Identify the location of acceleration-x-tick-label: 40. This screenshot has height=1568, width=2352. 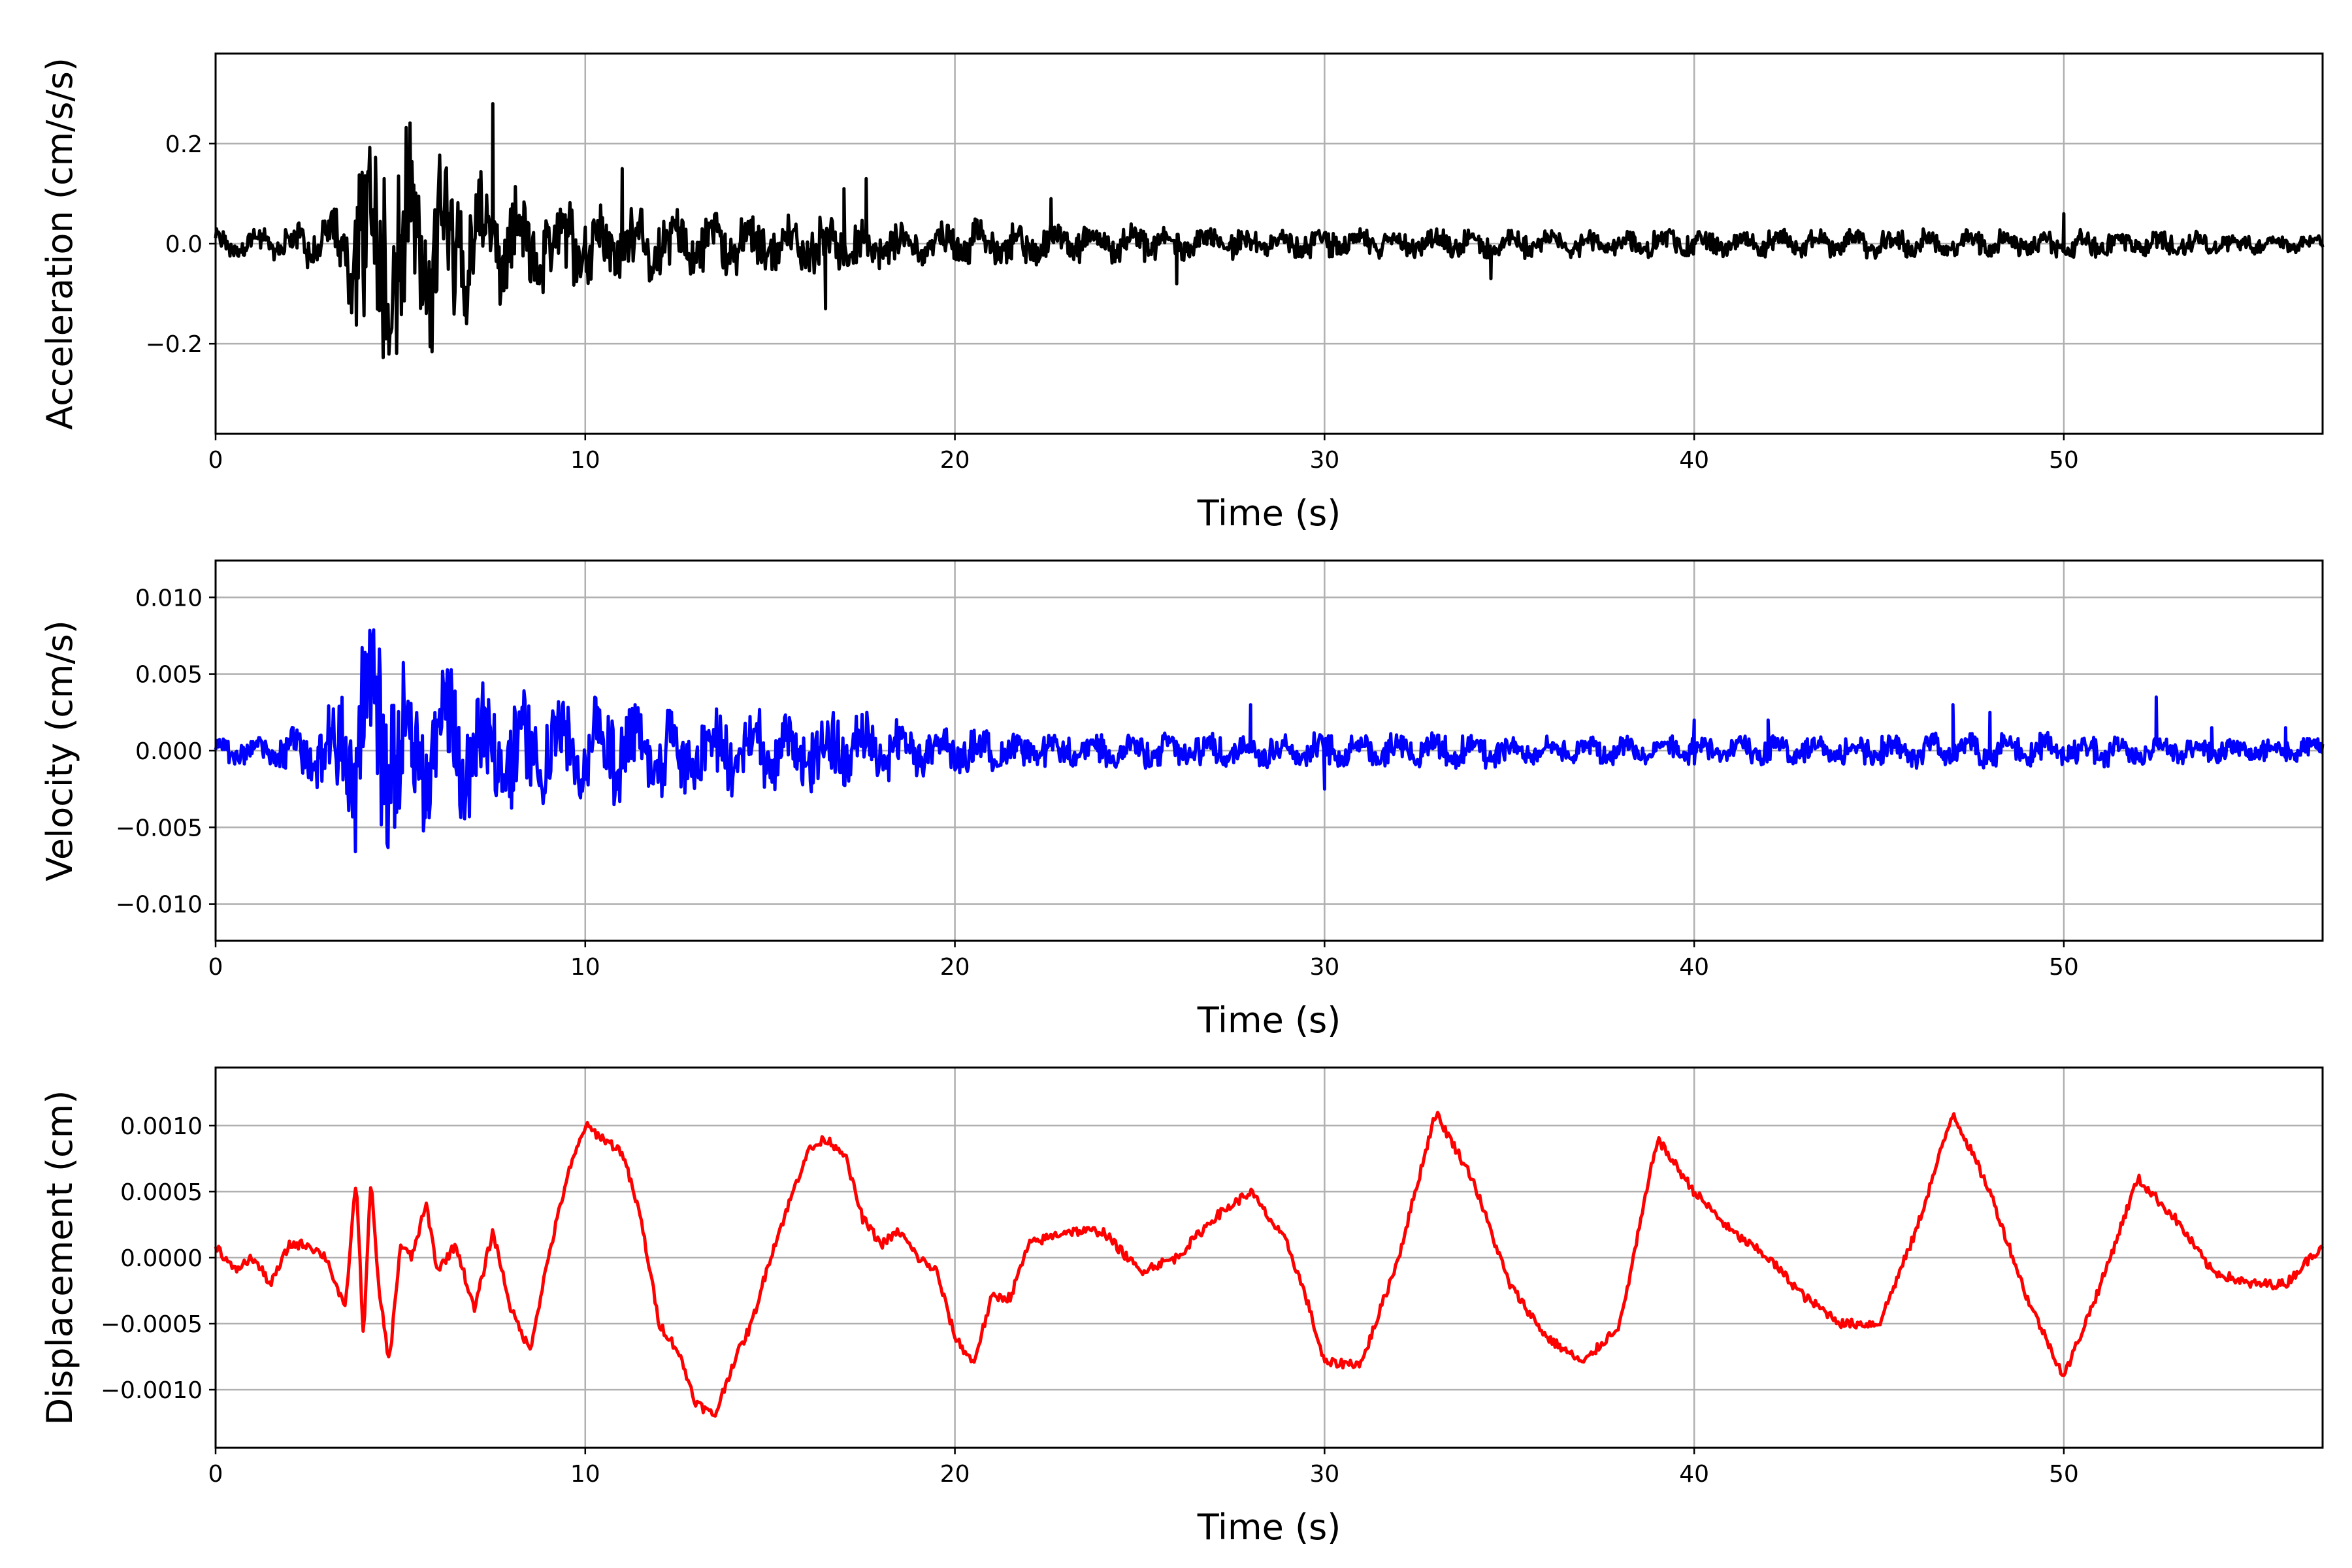
(1694, 460).